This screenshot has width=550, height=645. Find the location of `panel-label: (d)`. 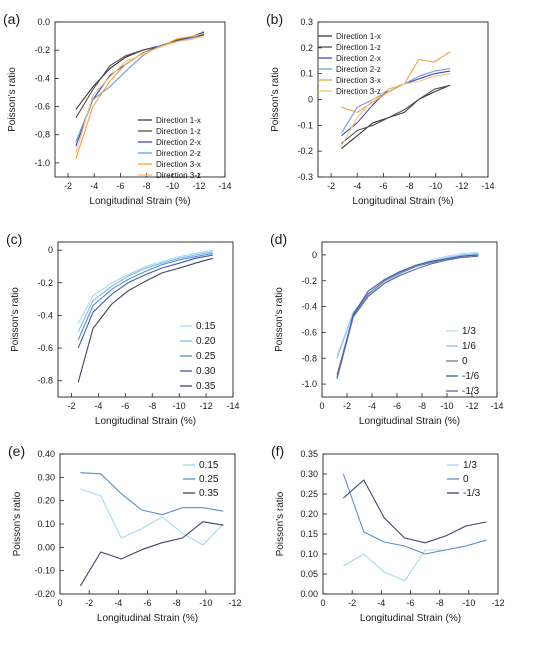

panel-label: (d) is located at coordinates (278, 239).